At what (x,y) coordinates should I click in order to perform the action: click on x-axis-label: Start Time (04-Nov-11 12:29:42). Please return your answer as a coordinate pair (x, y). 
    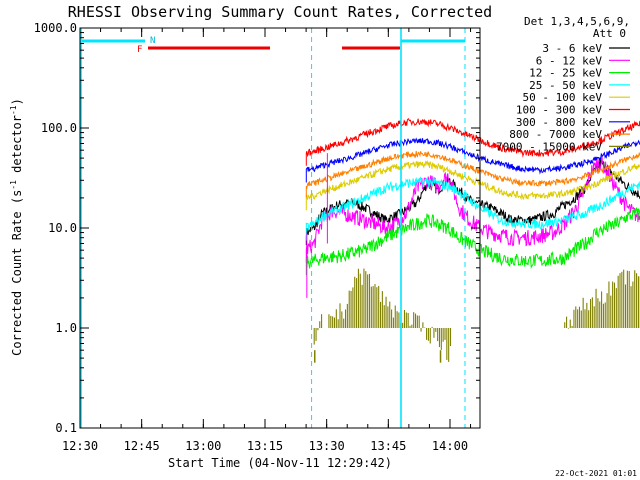
    Looking at the image, I should click on (280, 463).